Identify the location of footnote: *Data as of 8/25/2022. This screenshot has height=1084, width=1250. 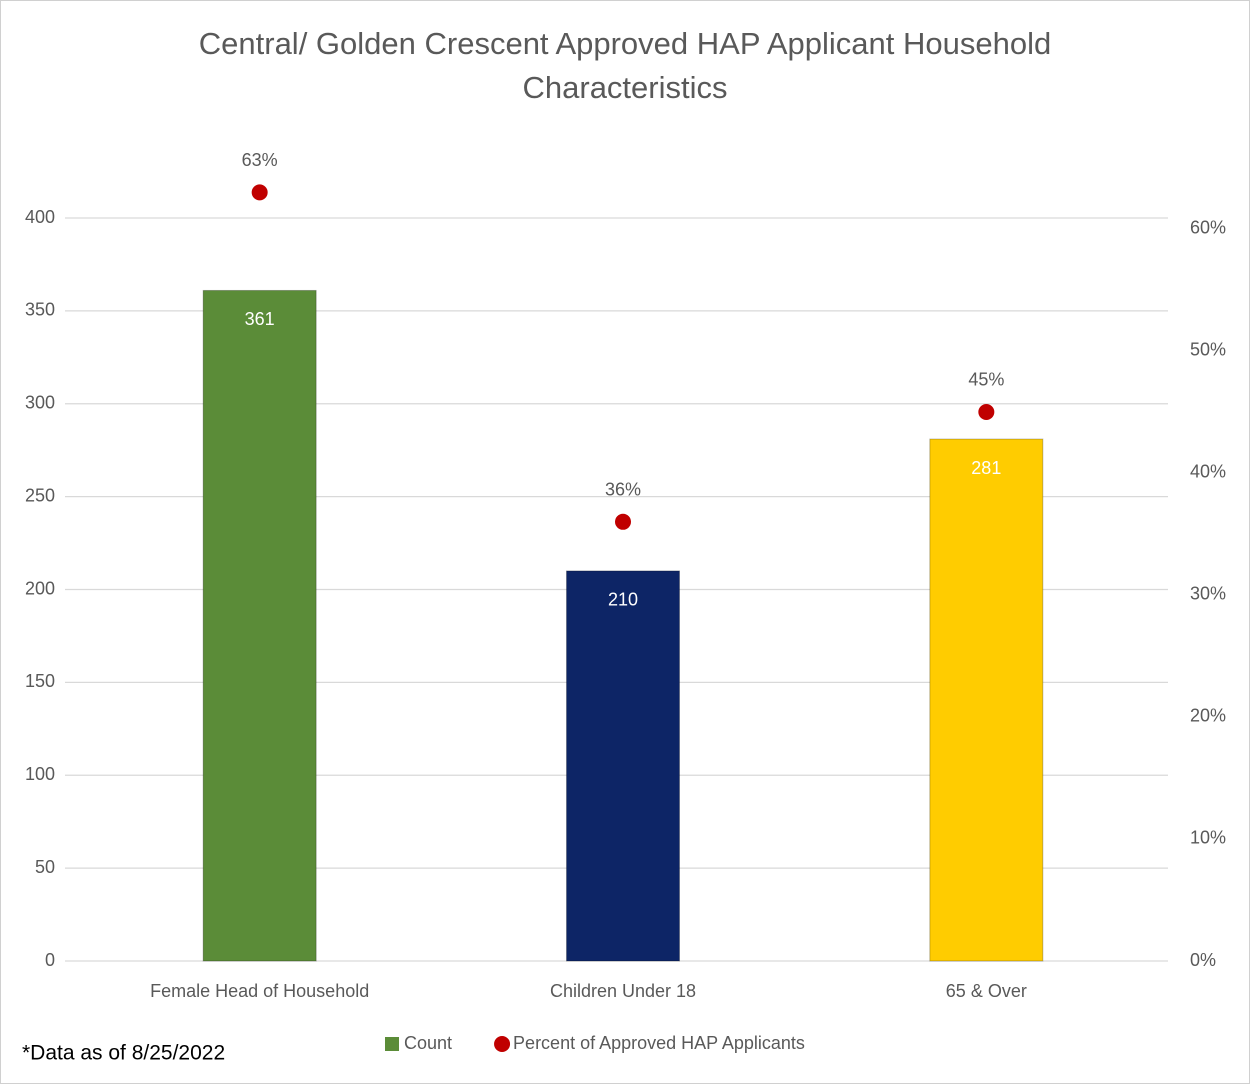
(123, 1053).